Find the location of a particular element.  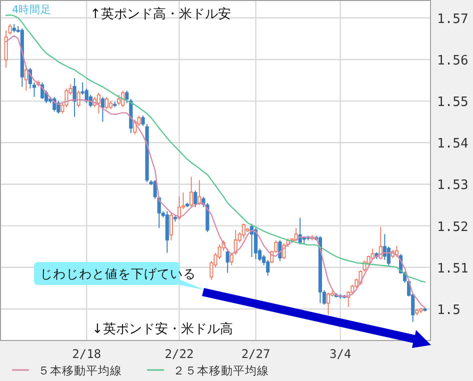

y-tick-label: 1.54 is located at coordinates (452, 144).